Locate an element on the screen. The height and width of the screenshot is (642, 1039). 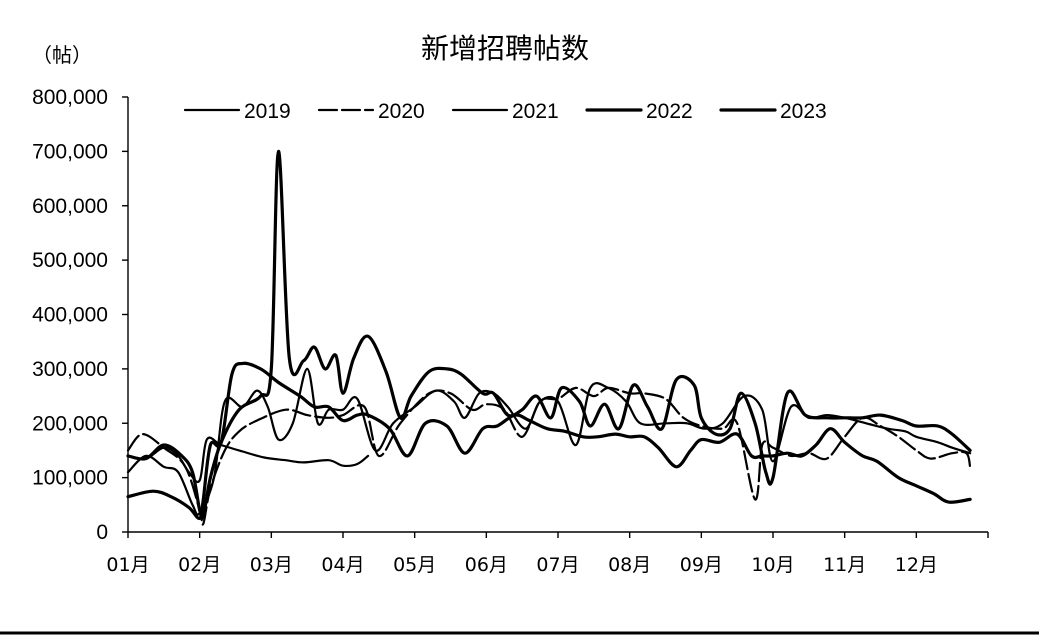
legend-label-2019: 2019 is located at coordinates (267, 111).